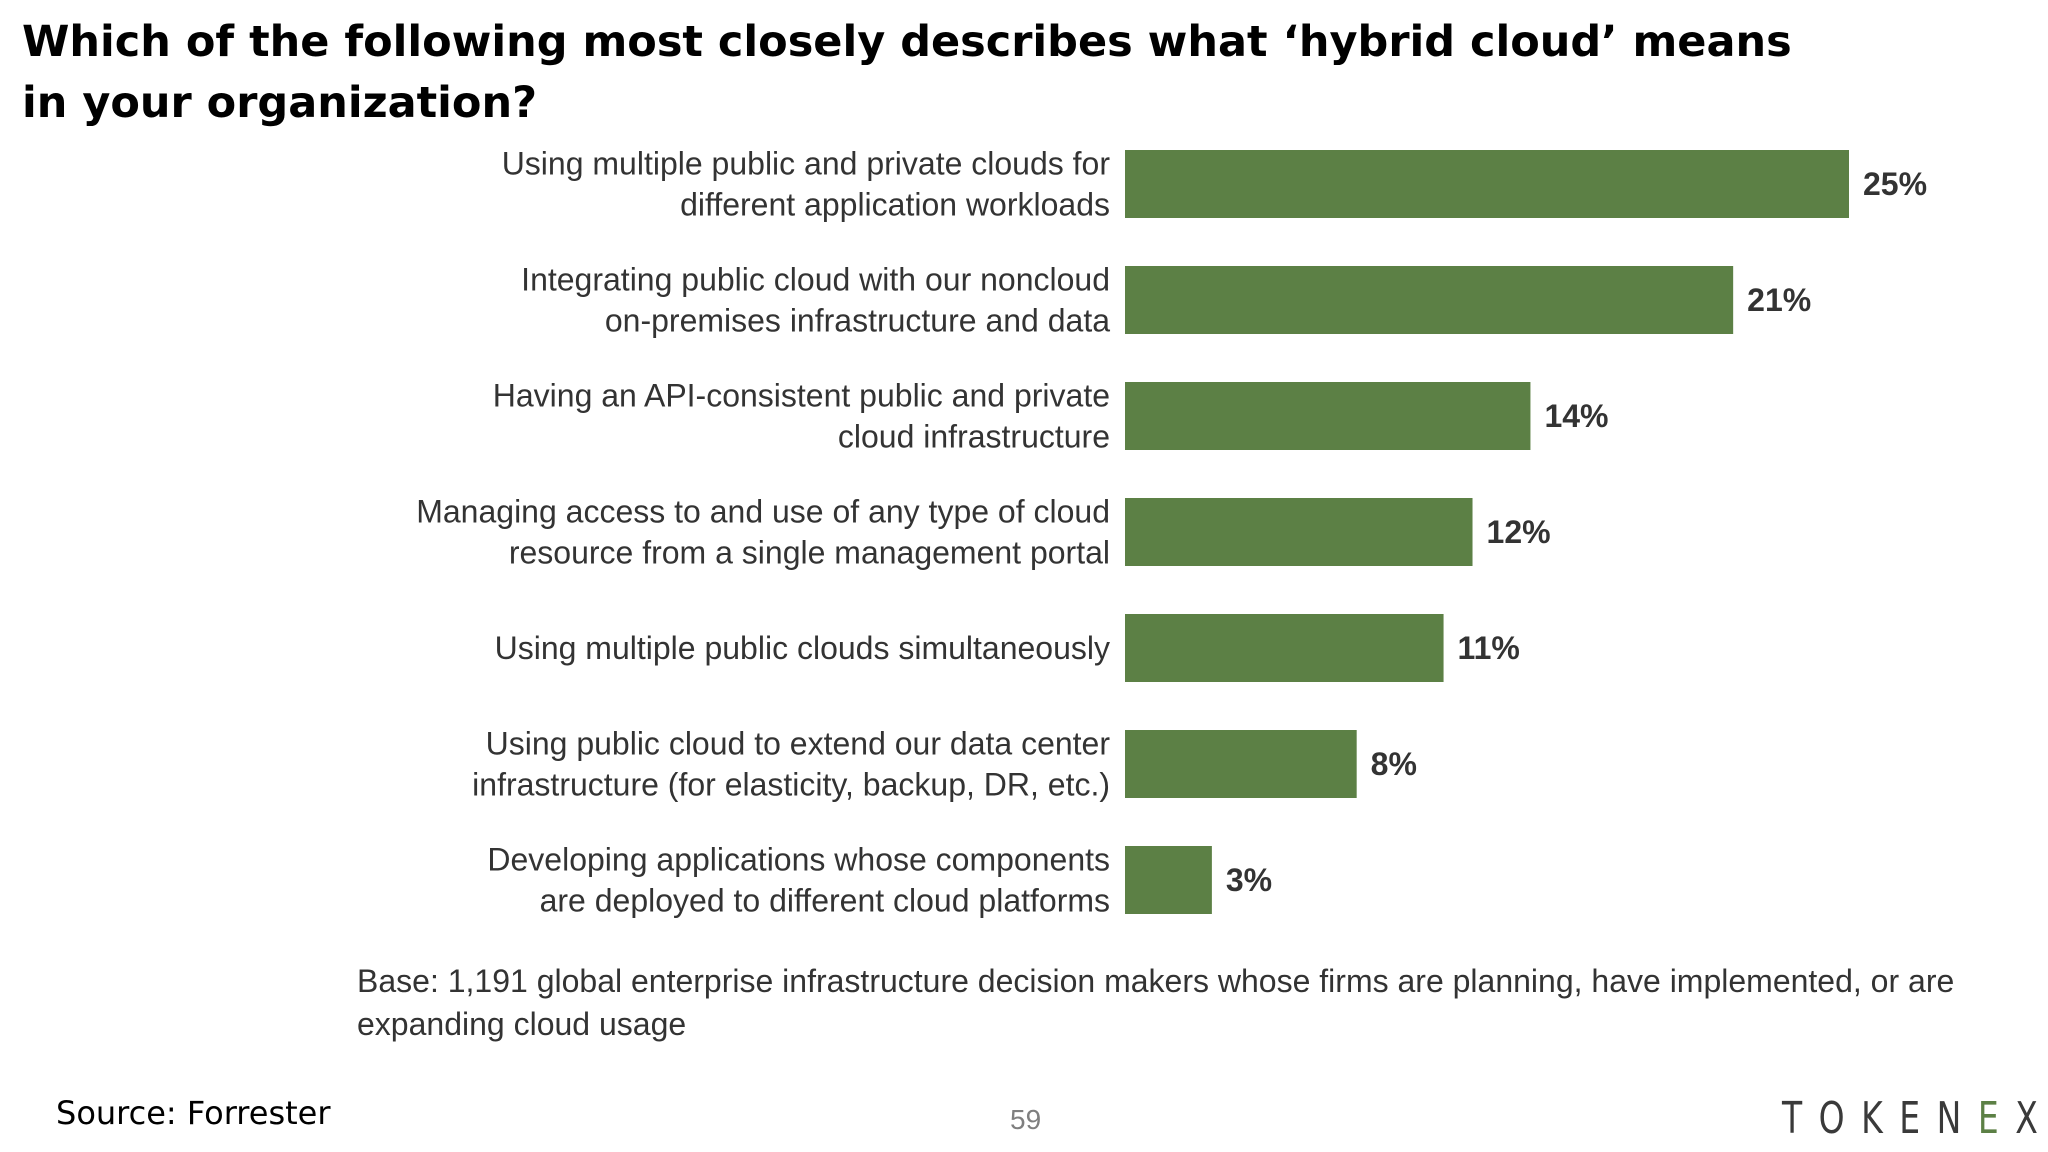 The height and width of the screenshot is (1152, 2048). I want to click on source-note: Source: Forrester, so click(193, 1113).